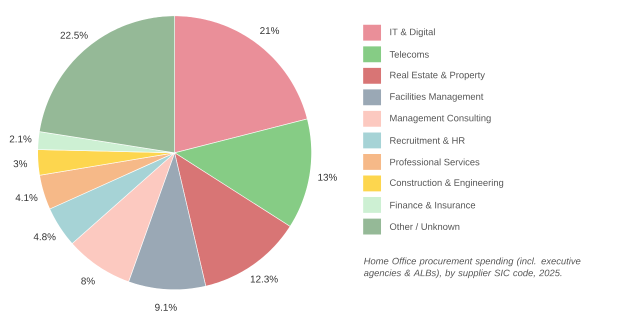  I want to click on data-label: 8%, so click(88, 280).